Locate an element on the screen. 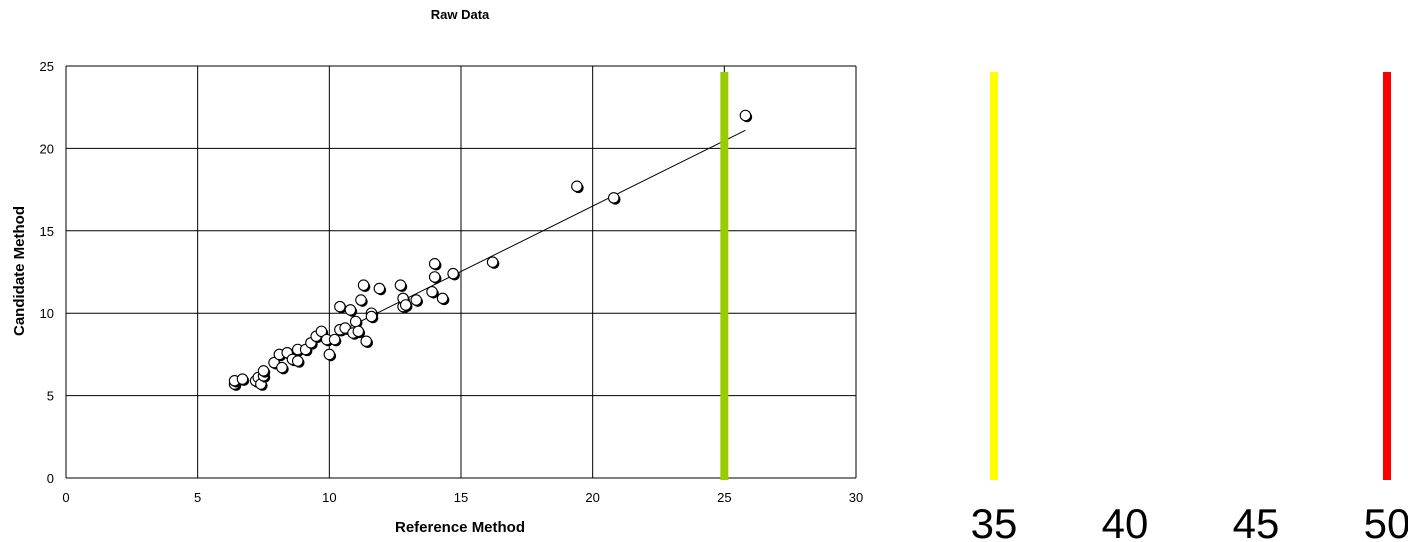 Image resolution: width=1408 pixels, height=542 pixels. y-axis-title: Candidate Method is located at coordinates (19, 271).